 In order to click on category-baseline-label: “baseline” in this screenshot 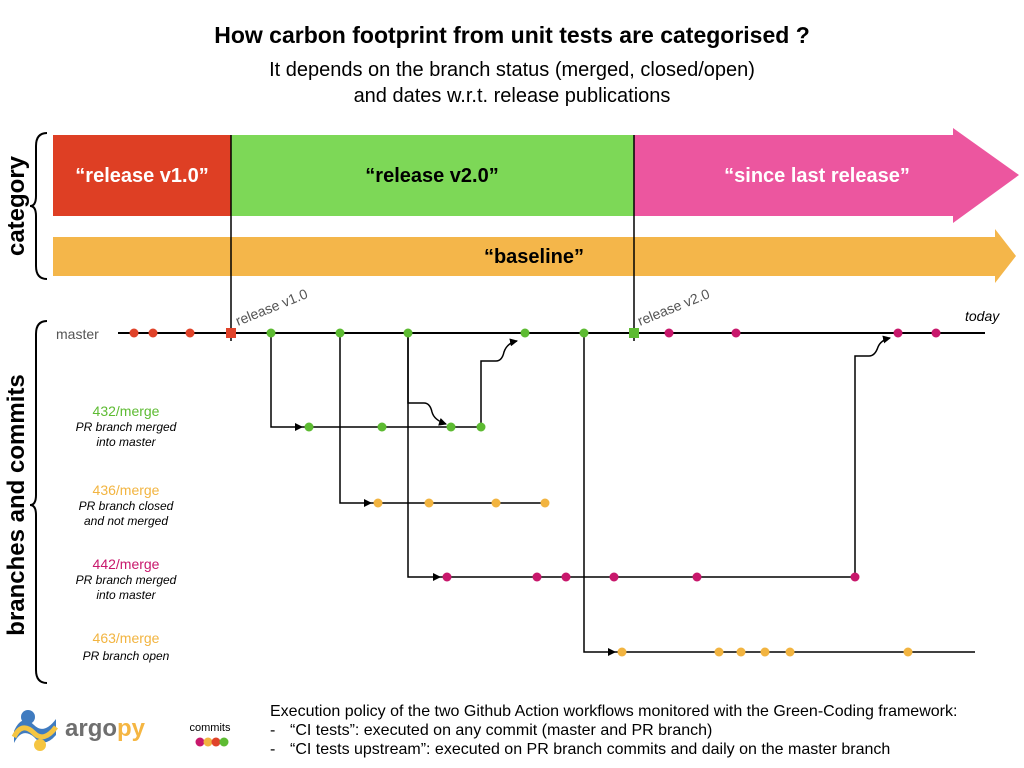, I will do `click(534, 257)`.